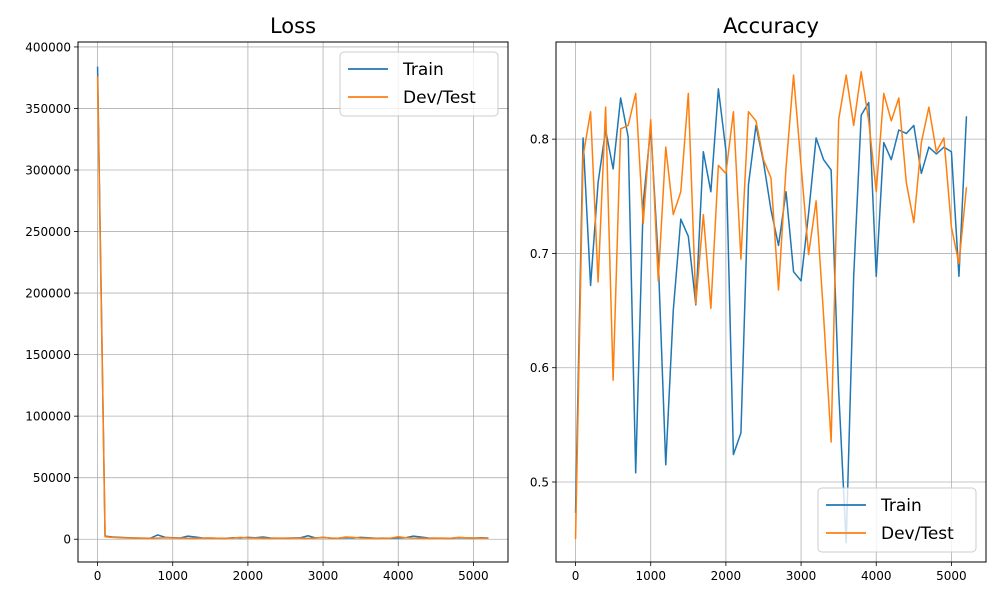 This screenshot has width=1000, height=600. What do you see at coordinates (473, 576) in the screenshot?
I see `chart-loss-x-tick-label: 5000` at bounding box center [473, 576].